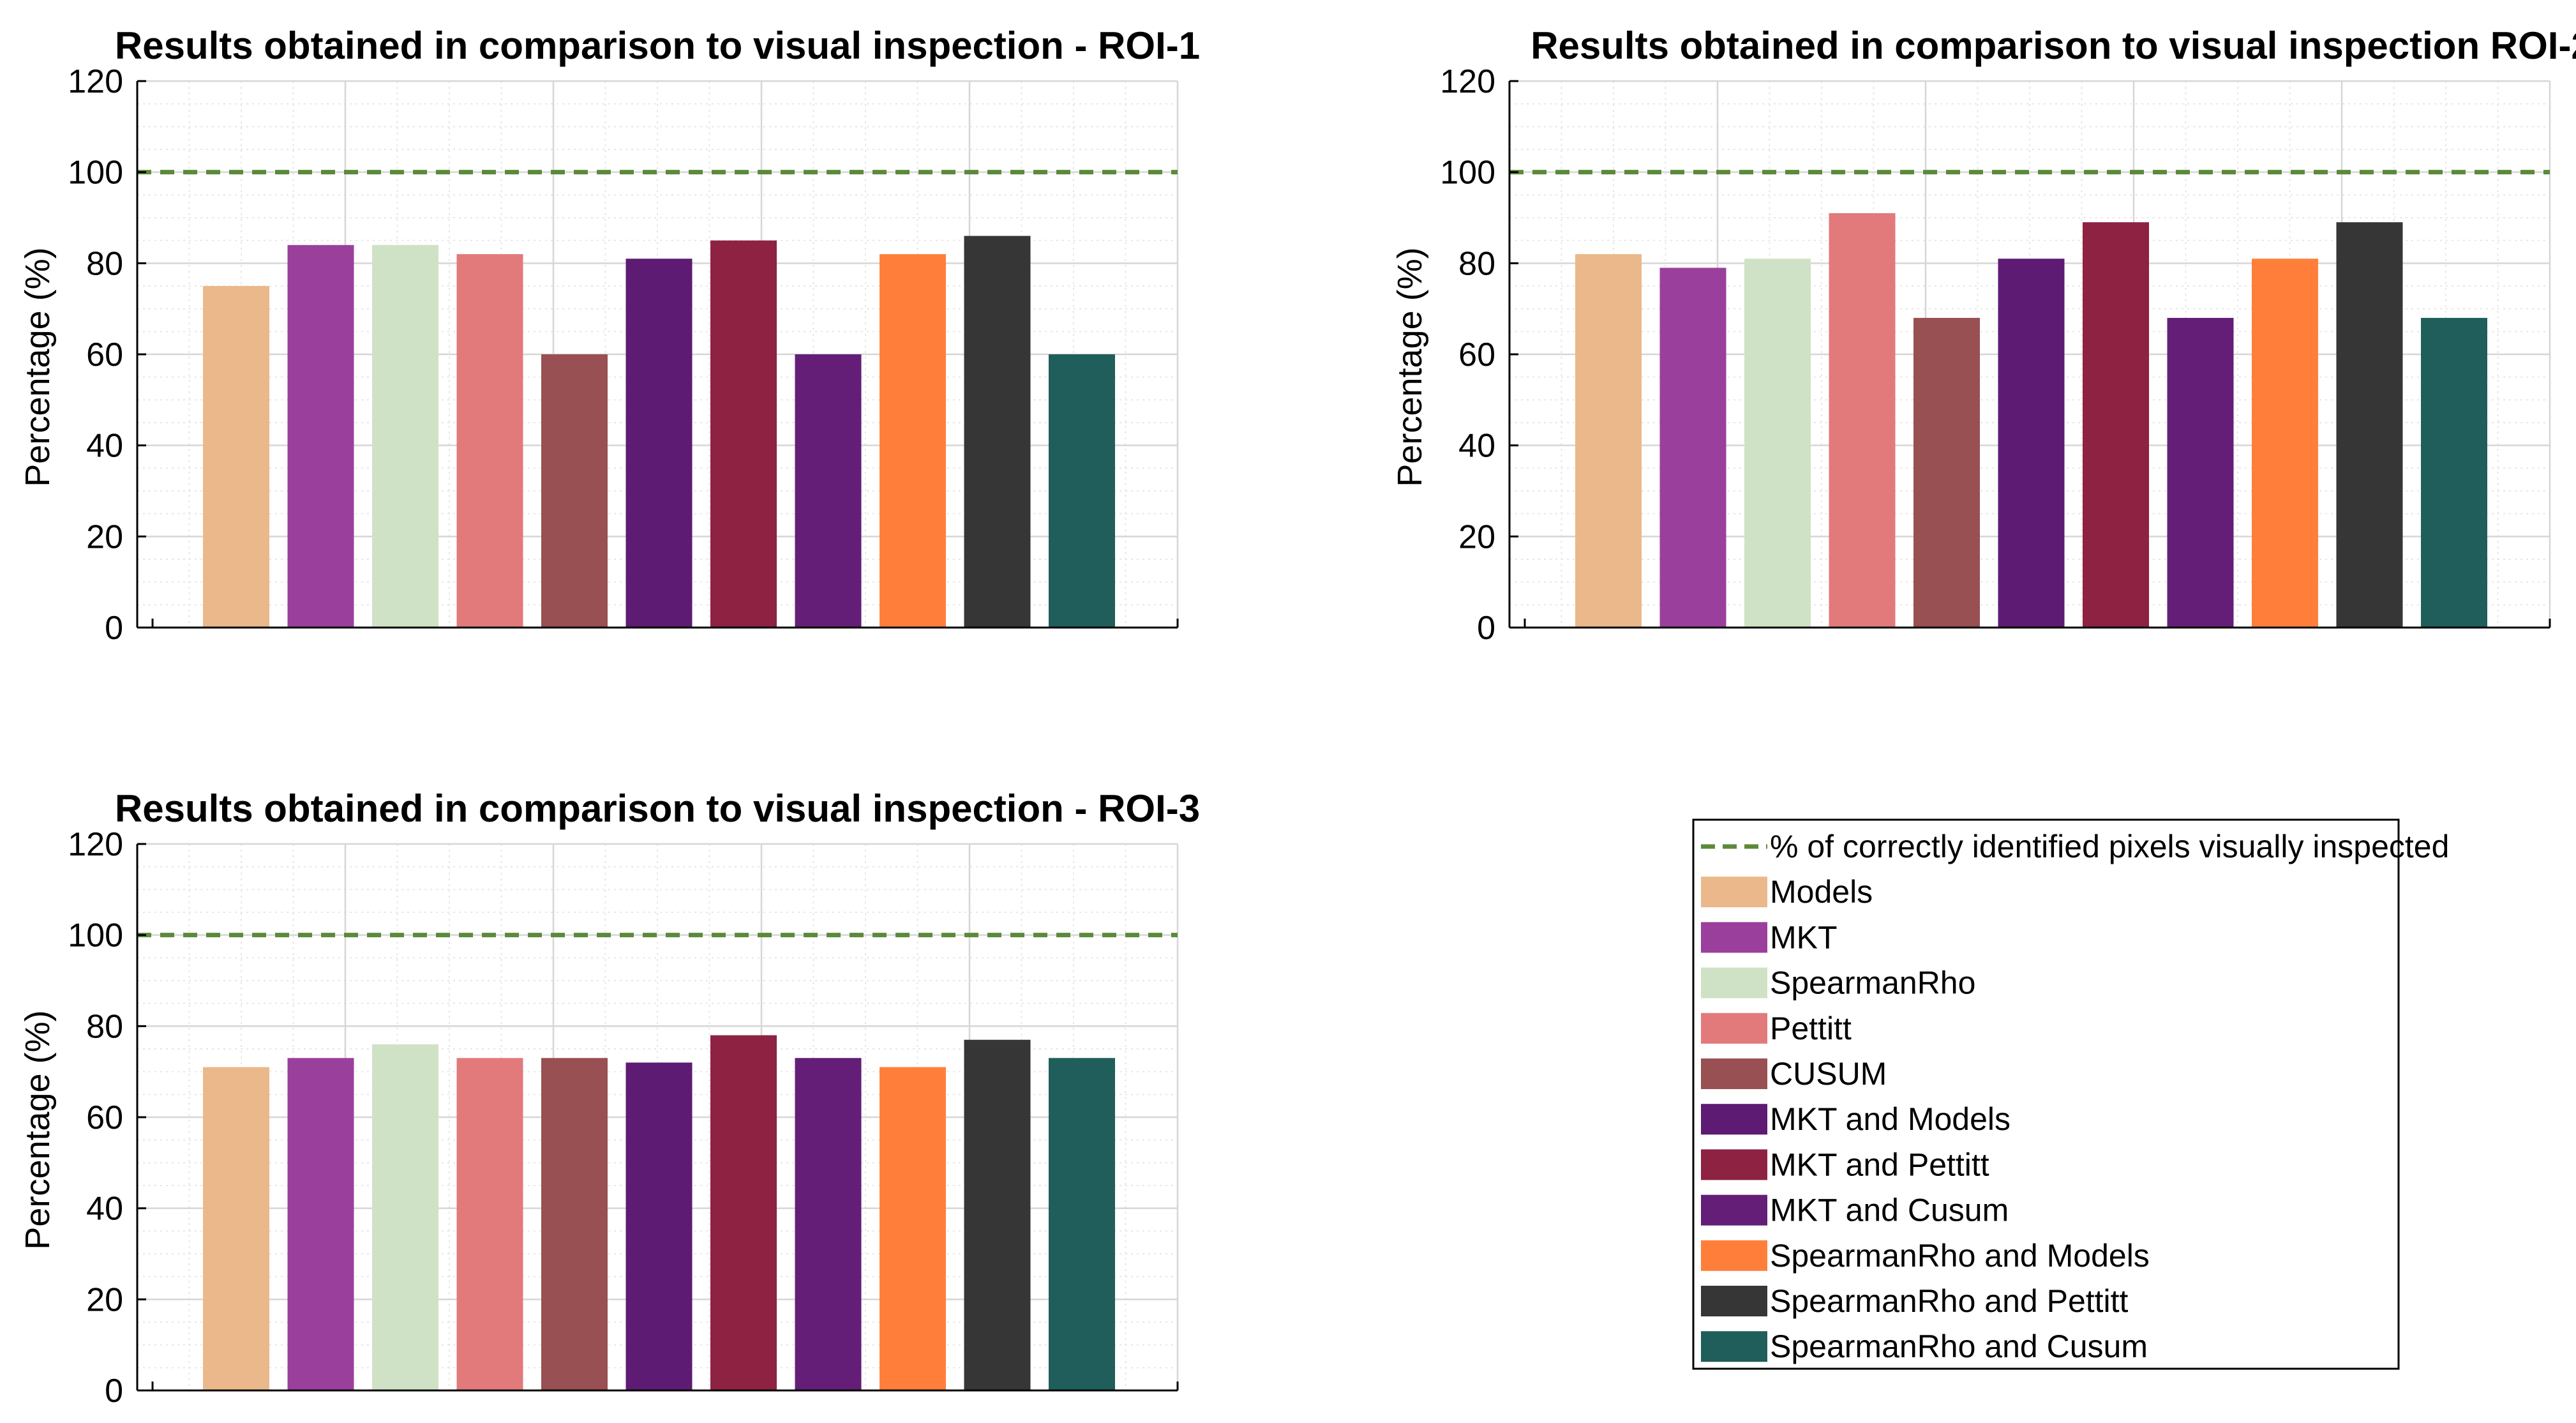 Image resolution: width=2576 pixels, height=1423 pixels. Describe the element at coordinates (1828, 1074) in the screenshot. I see `legend-label-5: CUSUM` at that location.